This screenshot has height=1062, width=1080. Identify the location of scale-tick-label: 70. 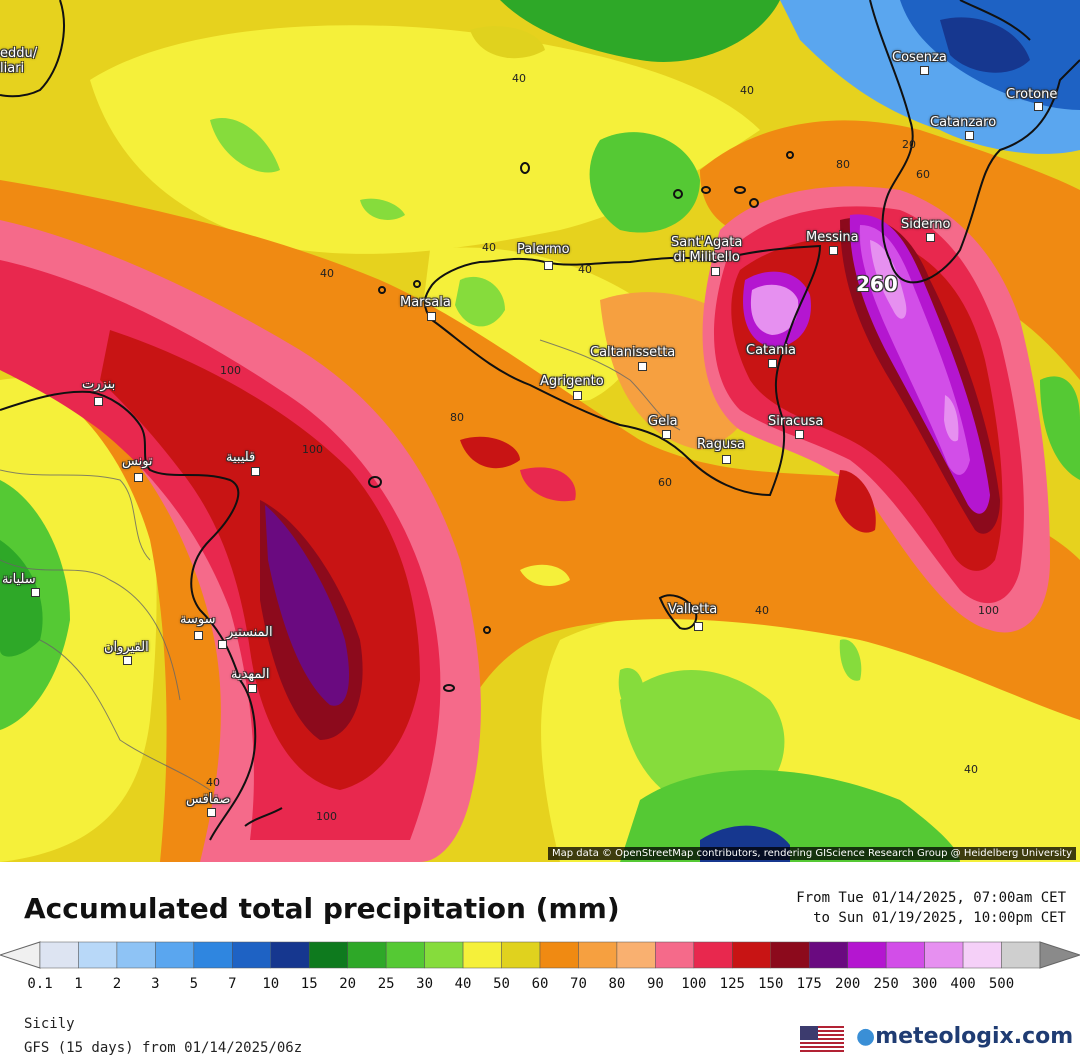
(578, 984).